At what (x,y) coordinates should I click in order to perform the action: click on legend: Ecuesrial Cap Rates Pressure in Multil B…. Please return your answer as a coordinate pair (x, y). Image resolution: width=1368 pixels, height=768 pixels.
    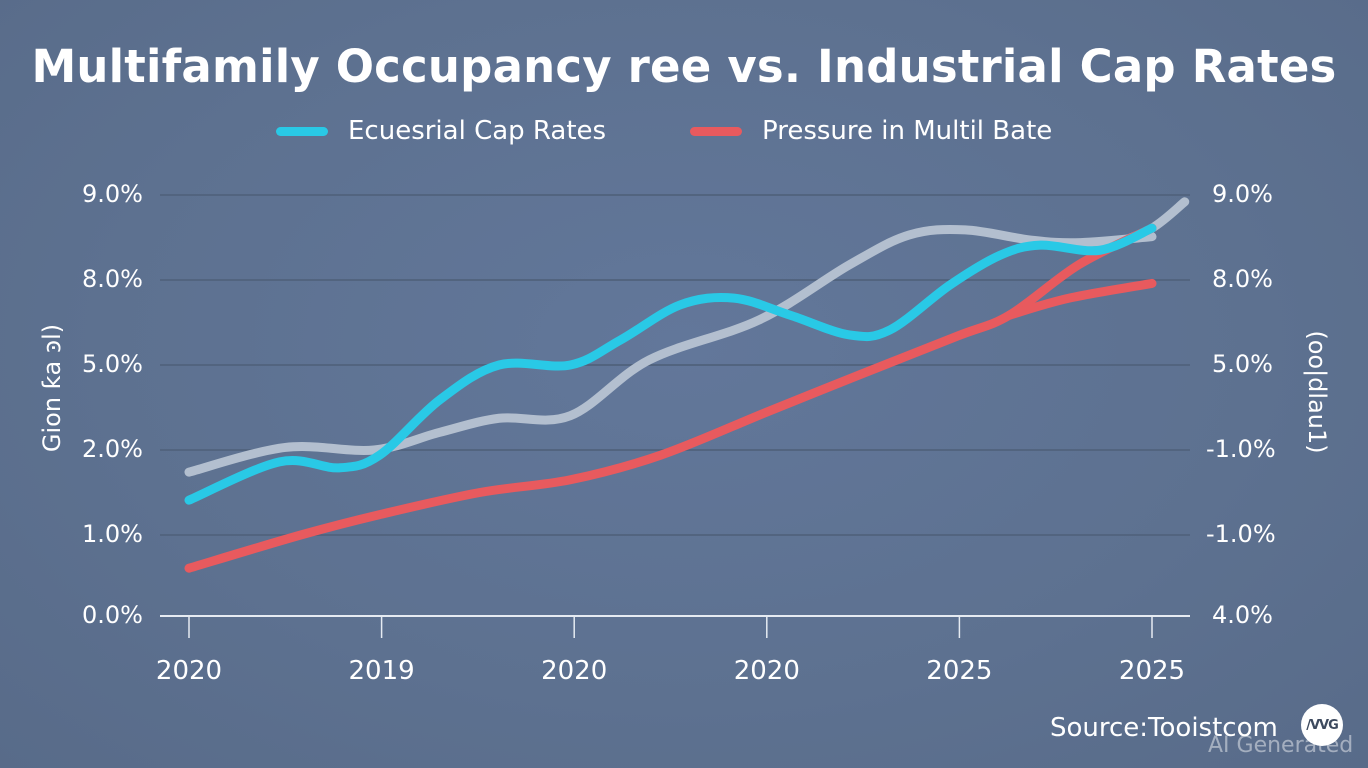
    Looking at the image, I should click on (684, 134).